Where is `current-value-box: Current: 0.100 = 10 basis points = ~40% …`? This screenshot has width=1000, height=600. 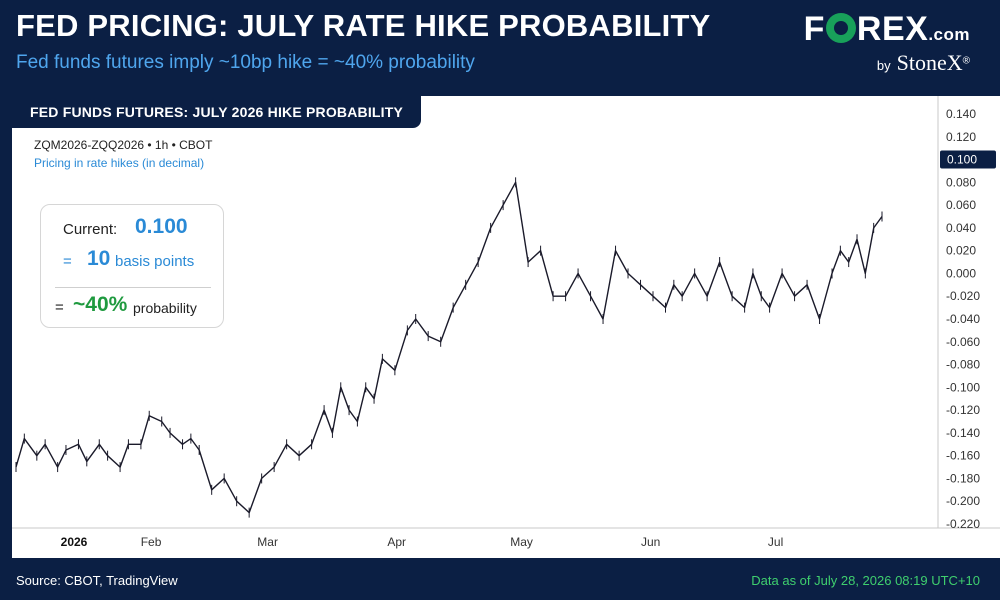 current-value-box: Current: 0.100 = 10 basis points = ~40% … is located at coordinates (132, 266).